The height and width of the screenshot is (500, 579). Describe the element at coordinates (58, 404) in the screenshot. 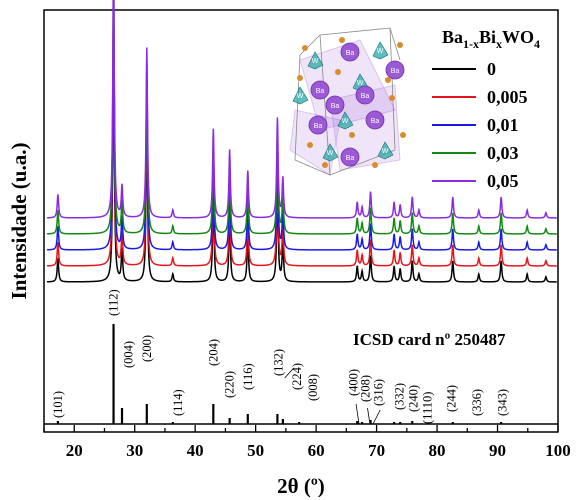

I see `hkl-label: (101)` at that location.